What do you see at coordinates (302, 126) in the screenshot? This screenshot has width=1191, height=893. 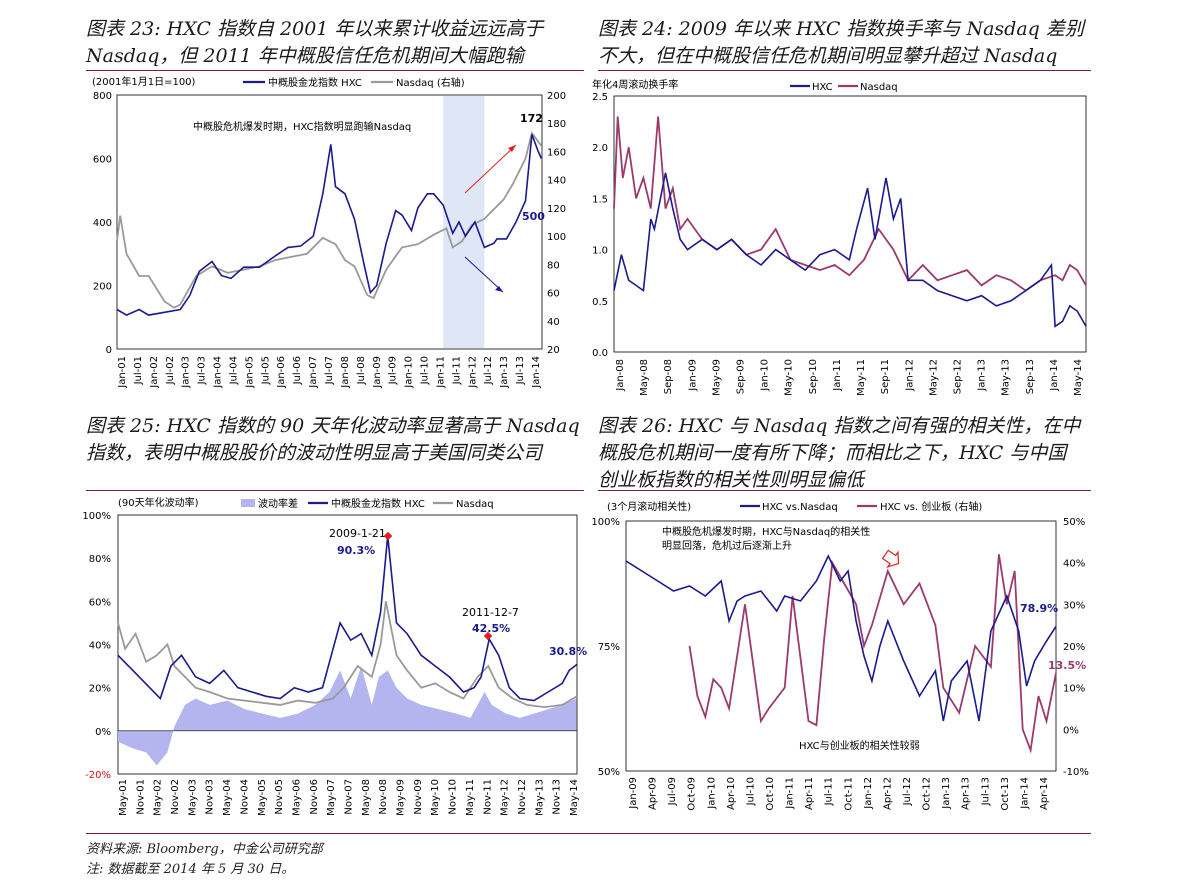 I see `c23-annotation: 中概股危机爆发时期，HXC指数明显跑输Nasdaq` at bounding box center [302, 126].